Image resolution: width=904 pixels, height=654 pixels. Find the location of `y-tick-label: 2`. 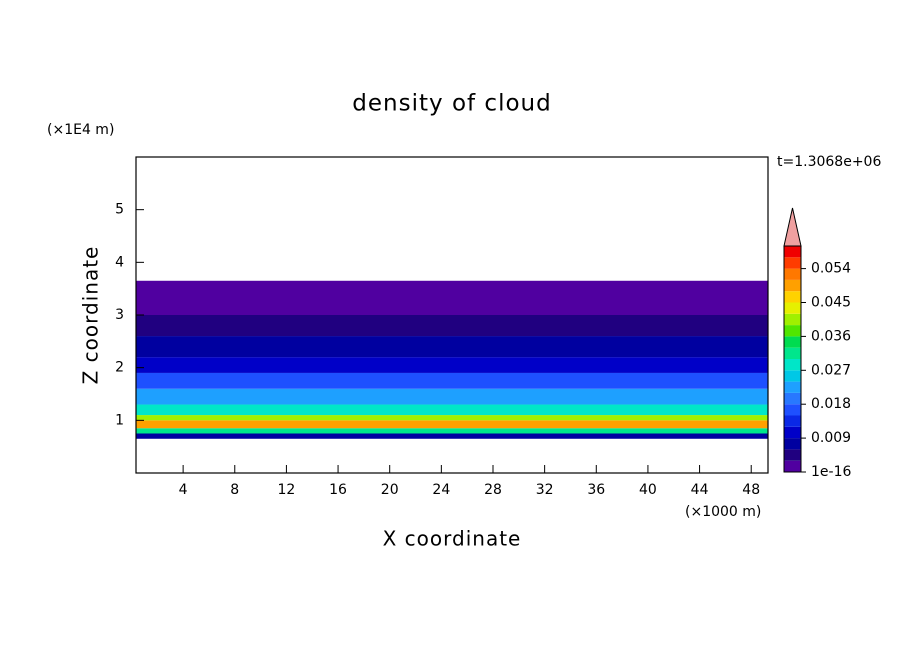

y-tick-label: 2 is located at coordinates (119, 368).